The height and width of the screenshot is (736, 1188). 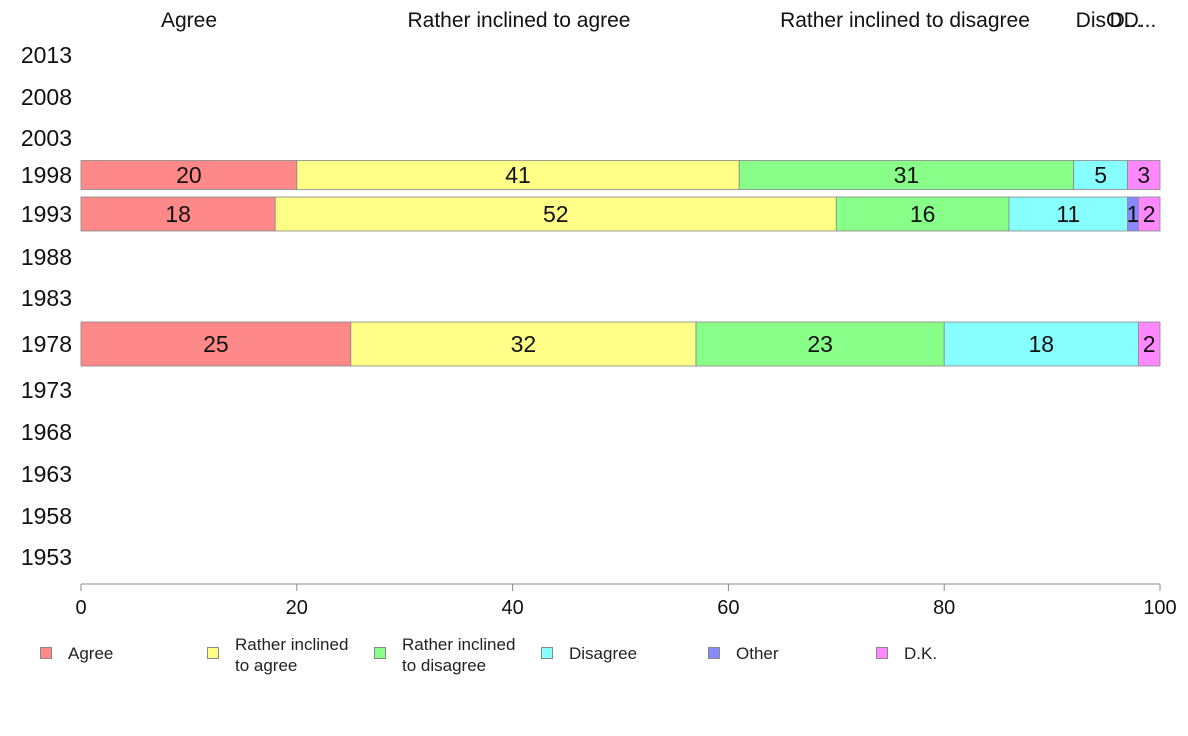 I want to click on bar-1978-rather-inclined-to-agree, so click(x=523, y=344).